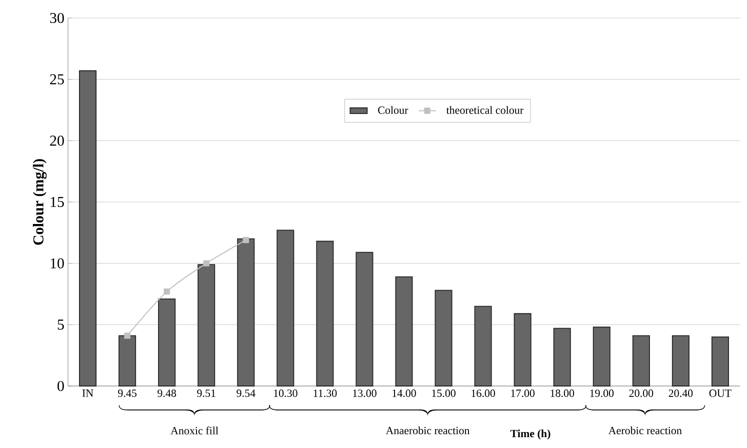 The width and height of the screenshot is (747, 448). What do you see at coordinates (641, 394) in the screenshot?
I see `x-tick-label: 20.00` at bounding box center [641, 394].